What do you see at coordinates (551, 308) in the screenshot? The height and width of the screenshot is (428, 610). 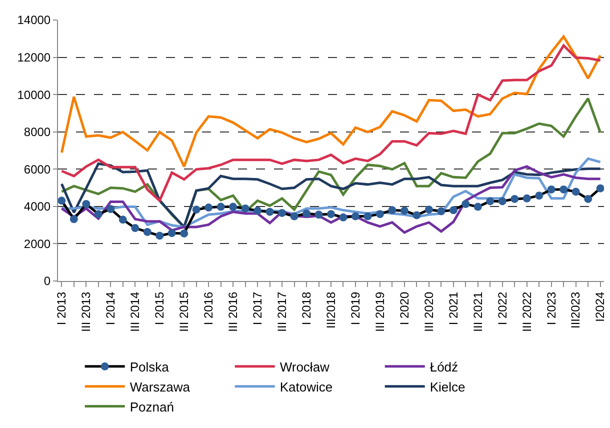 I see `x-tick-label: I 2023` at bounding box center [551, 308].